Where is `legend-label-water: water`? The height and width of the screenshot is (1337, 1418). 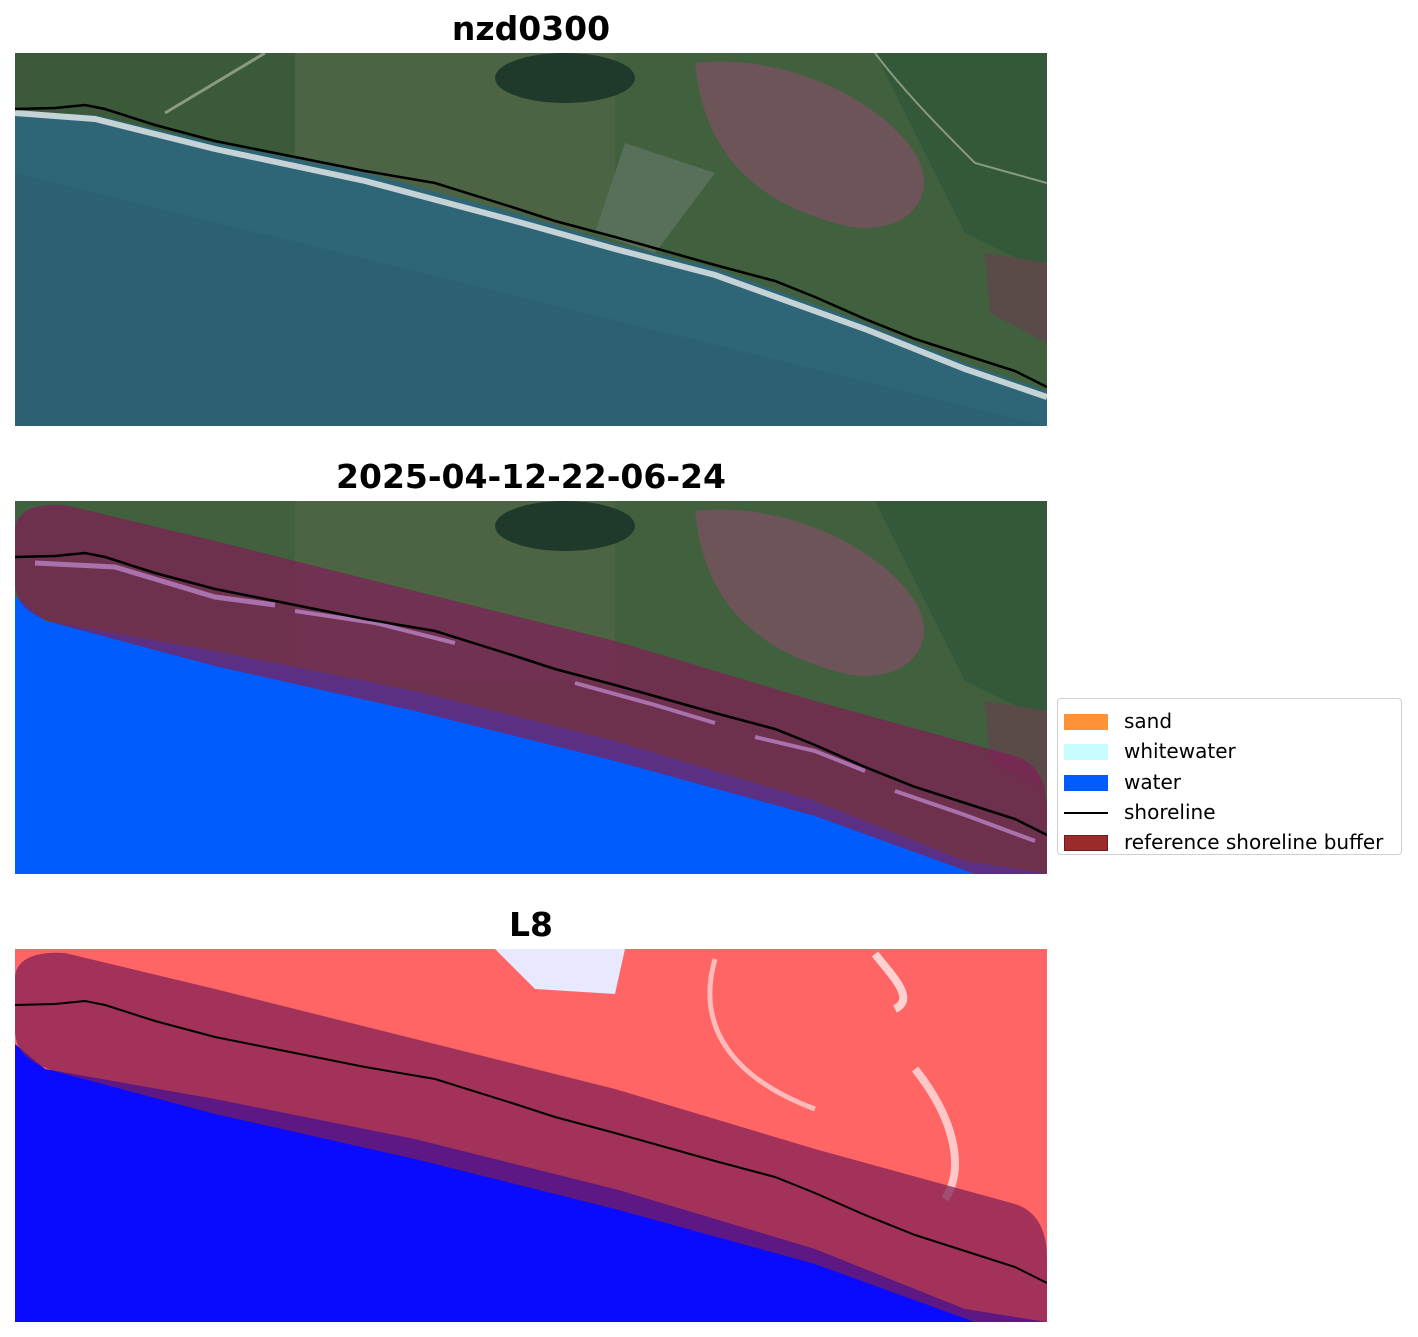 legend-label-water: water is located at coordinates (1152, 781).